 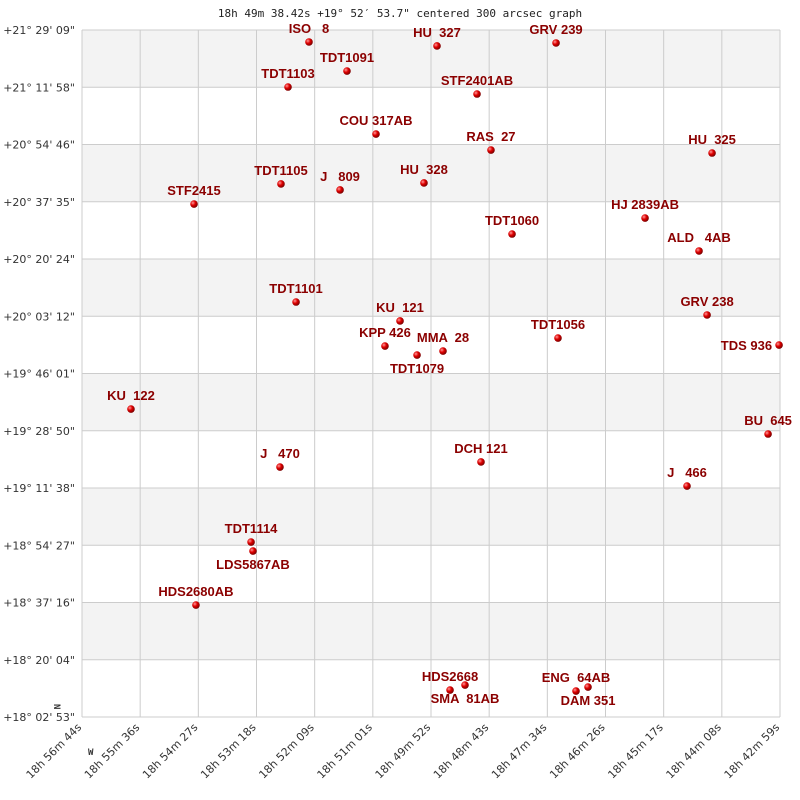 What do you see at coordinates (280, 453) in the screenshot?
I see `star-label: J 470` at bounding box center [280, 453].